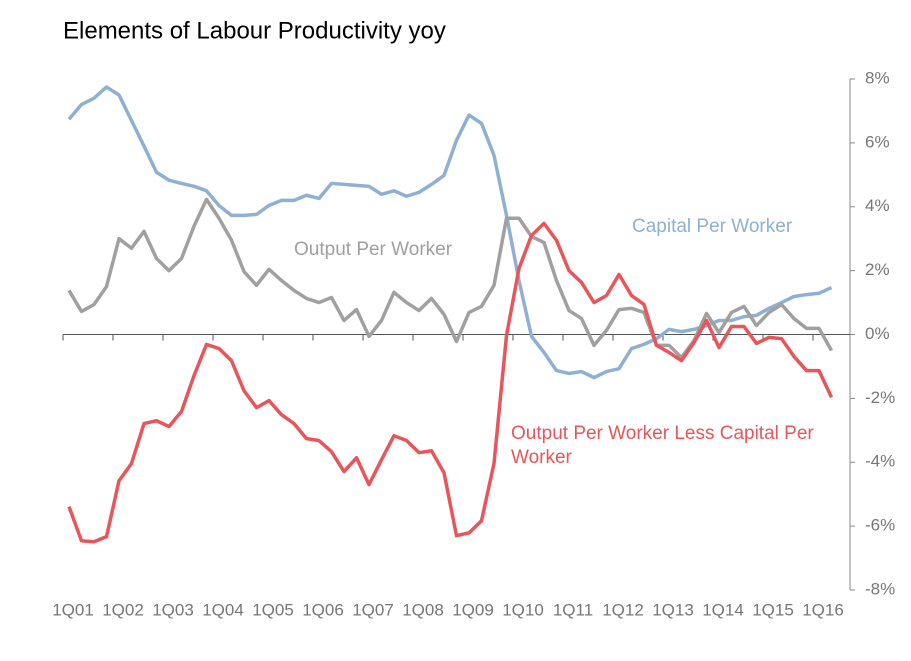 The height and width of the screenshot is (661, 911). Describe the element at coordinates (523, 609) in the screenshot. I see `x-tick-label: 1Q10` at that location.